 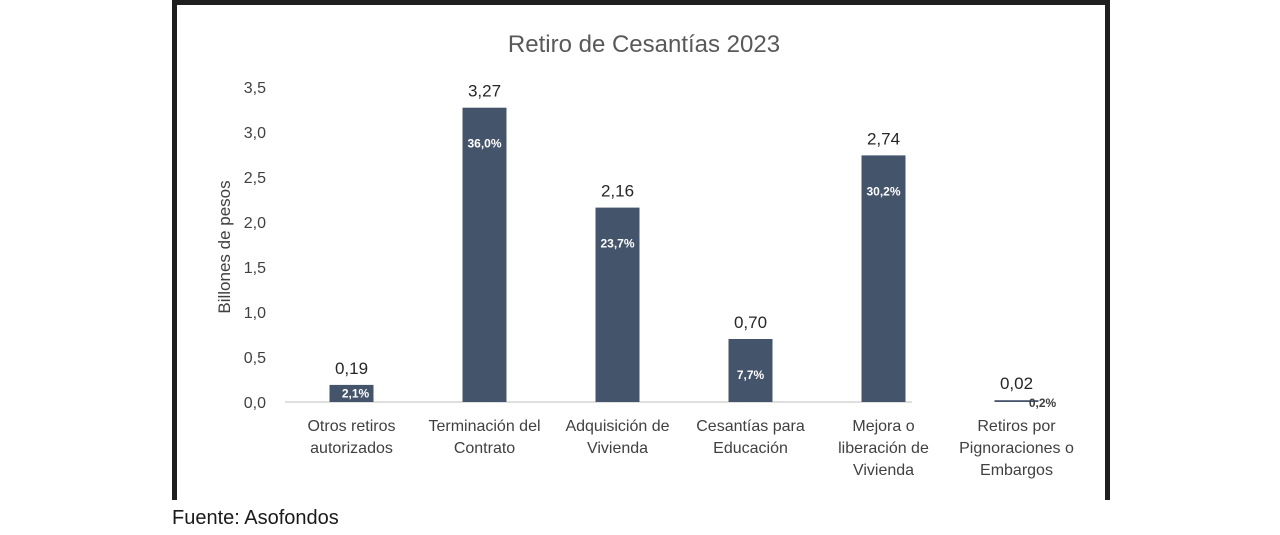 I want to click on value-label: 3,27, so click(x=484, y=91).